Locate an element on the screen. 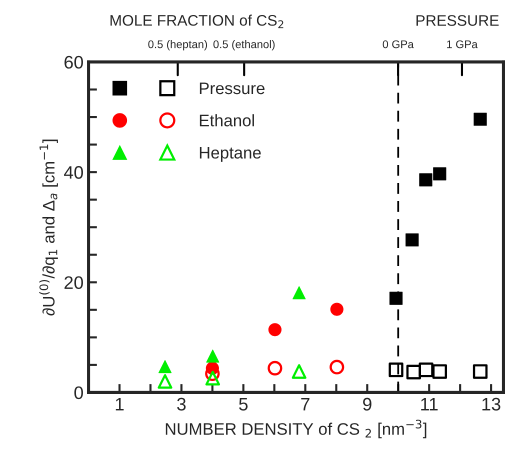 This screenshot has width=506, height=459. x-tick-label: 13 is located at coordinates (491, 404).